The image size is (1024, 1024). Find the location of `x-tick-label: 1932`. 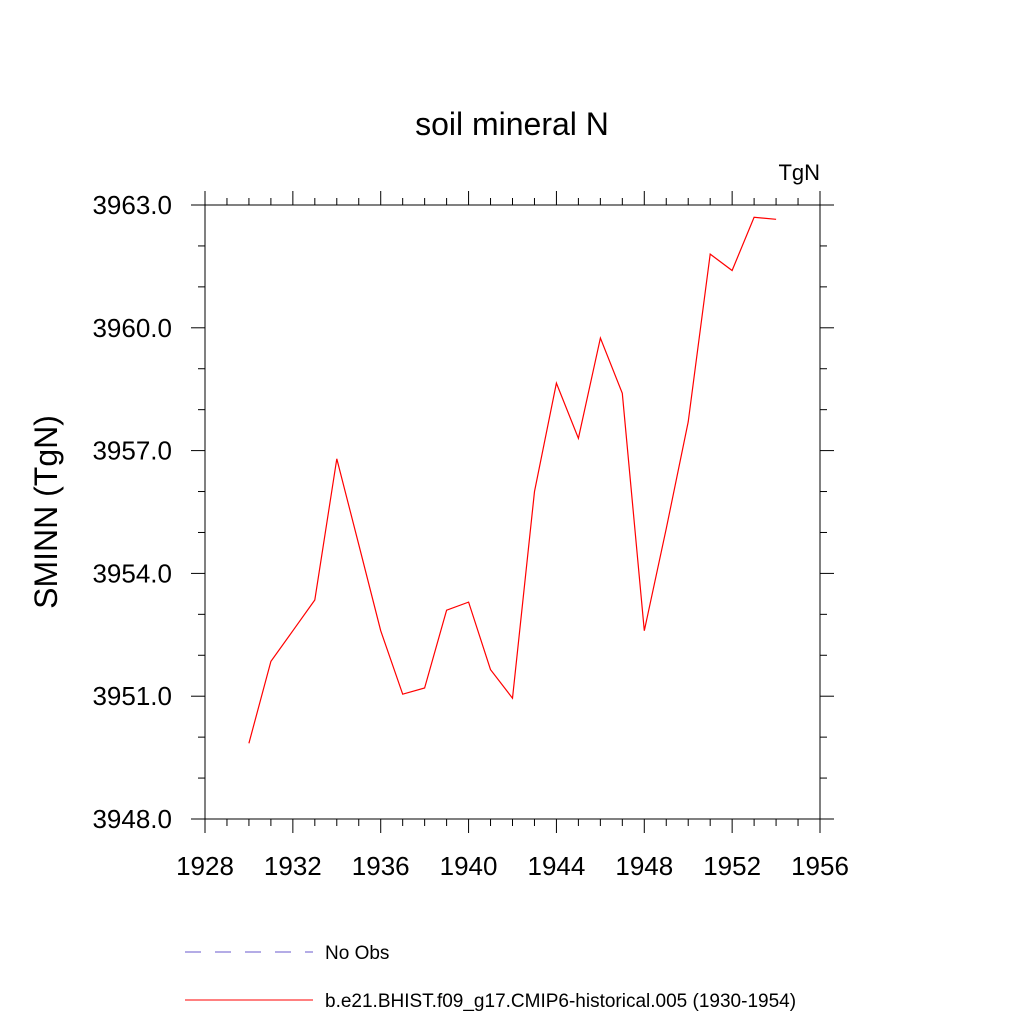

x-tick-label: 1932 is located at coordinates (293, 866).